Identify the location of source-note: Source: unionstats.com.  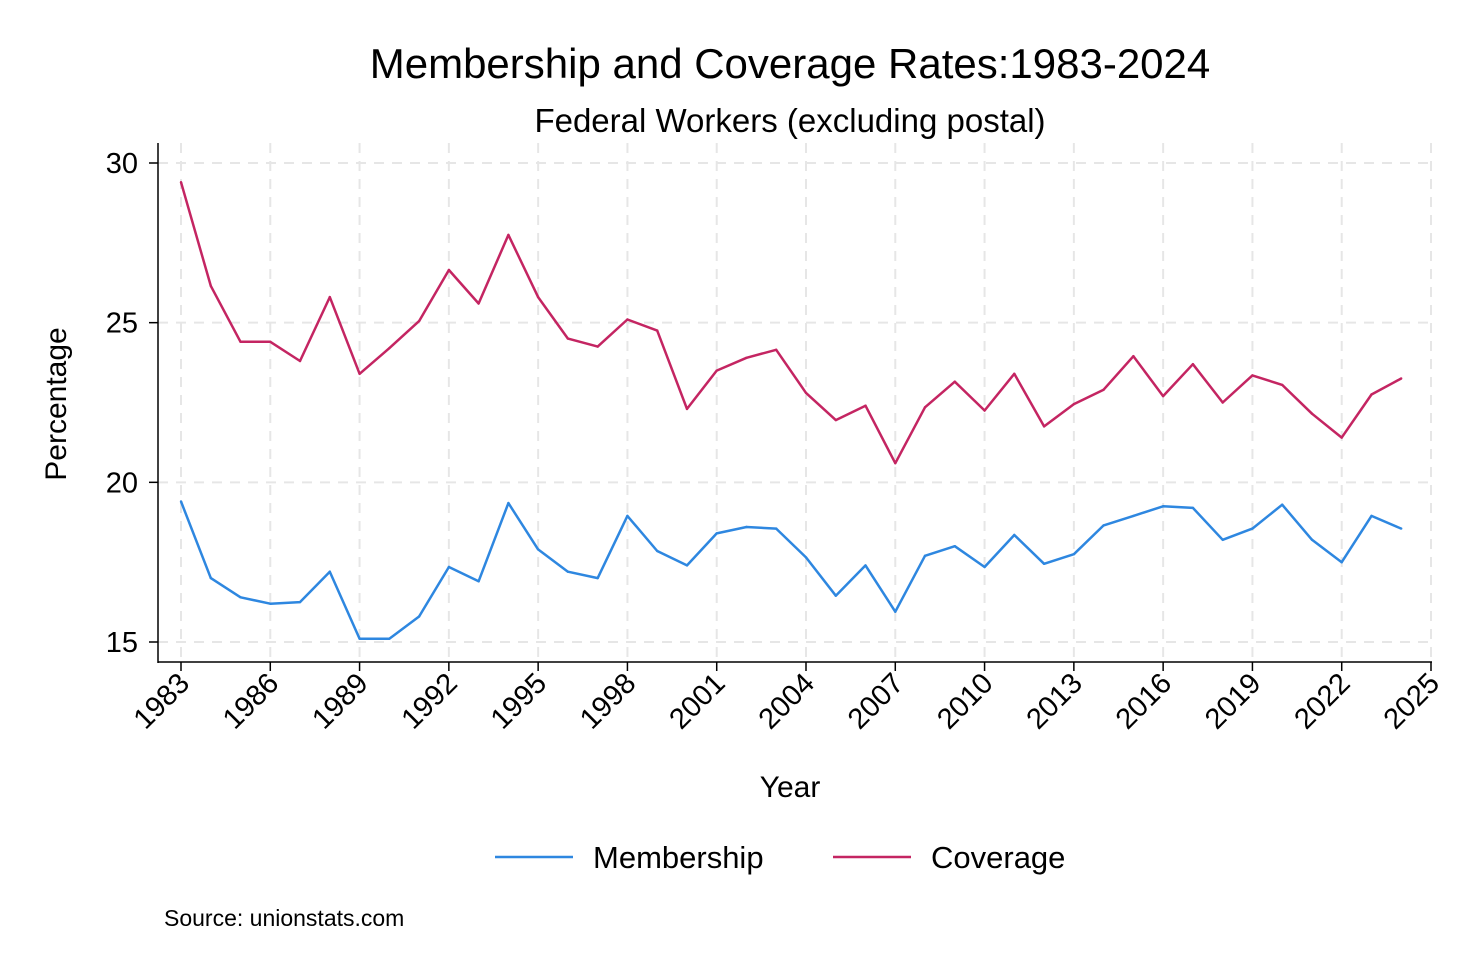
(284, 918).